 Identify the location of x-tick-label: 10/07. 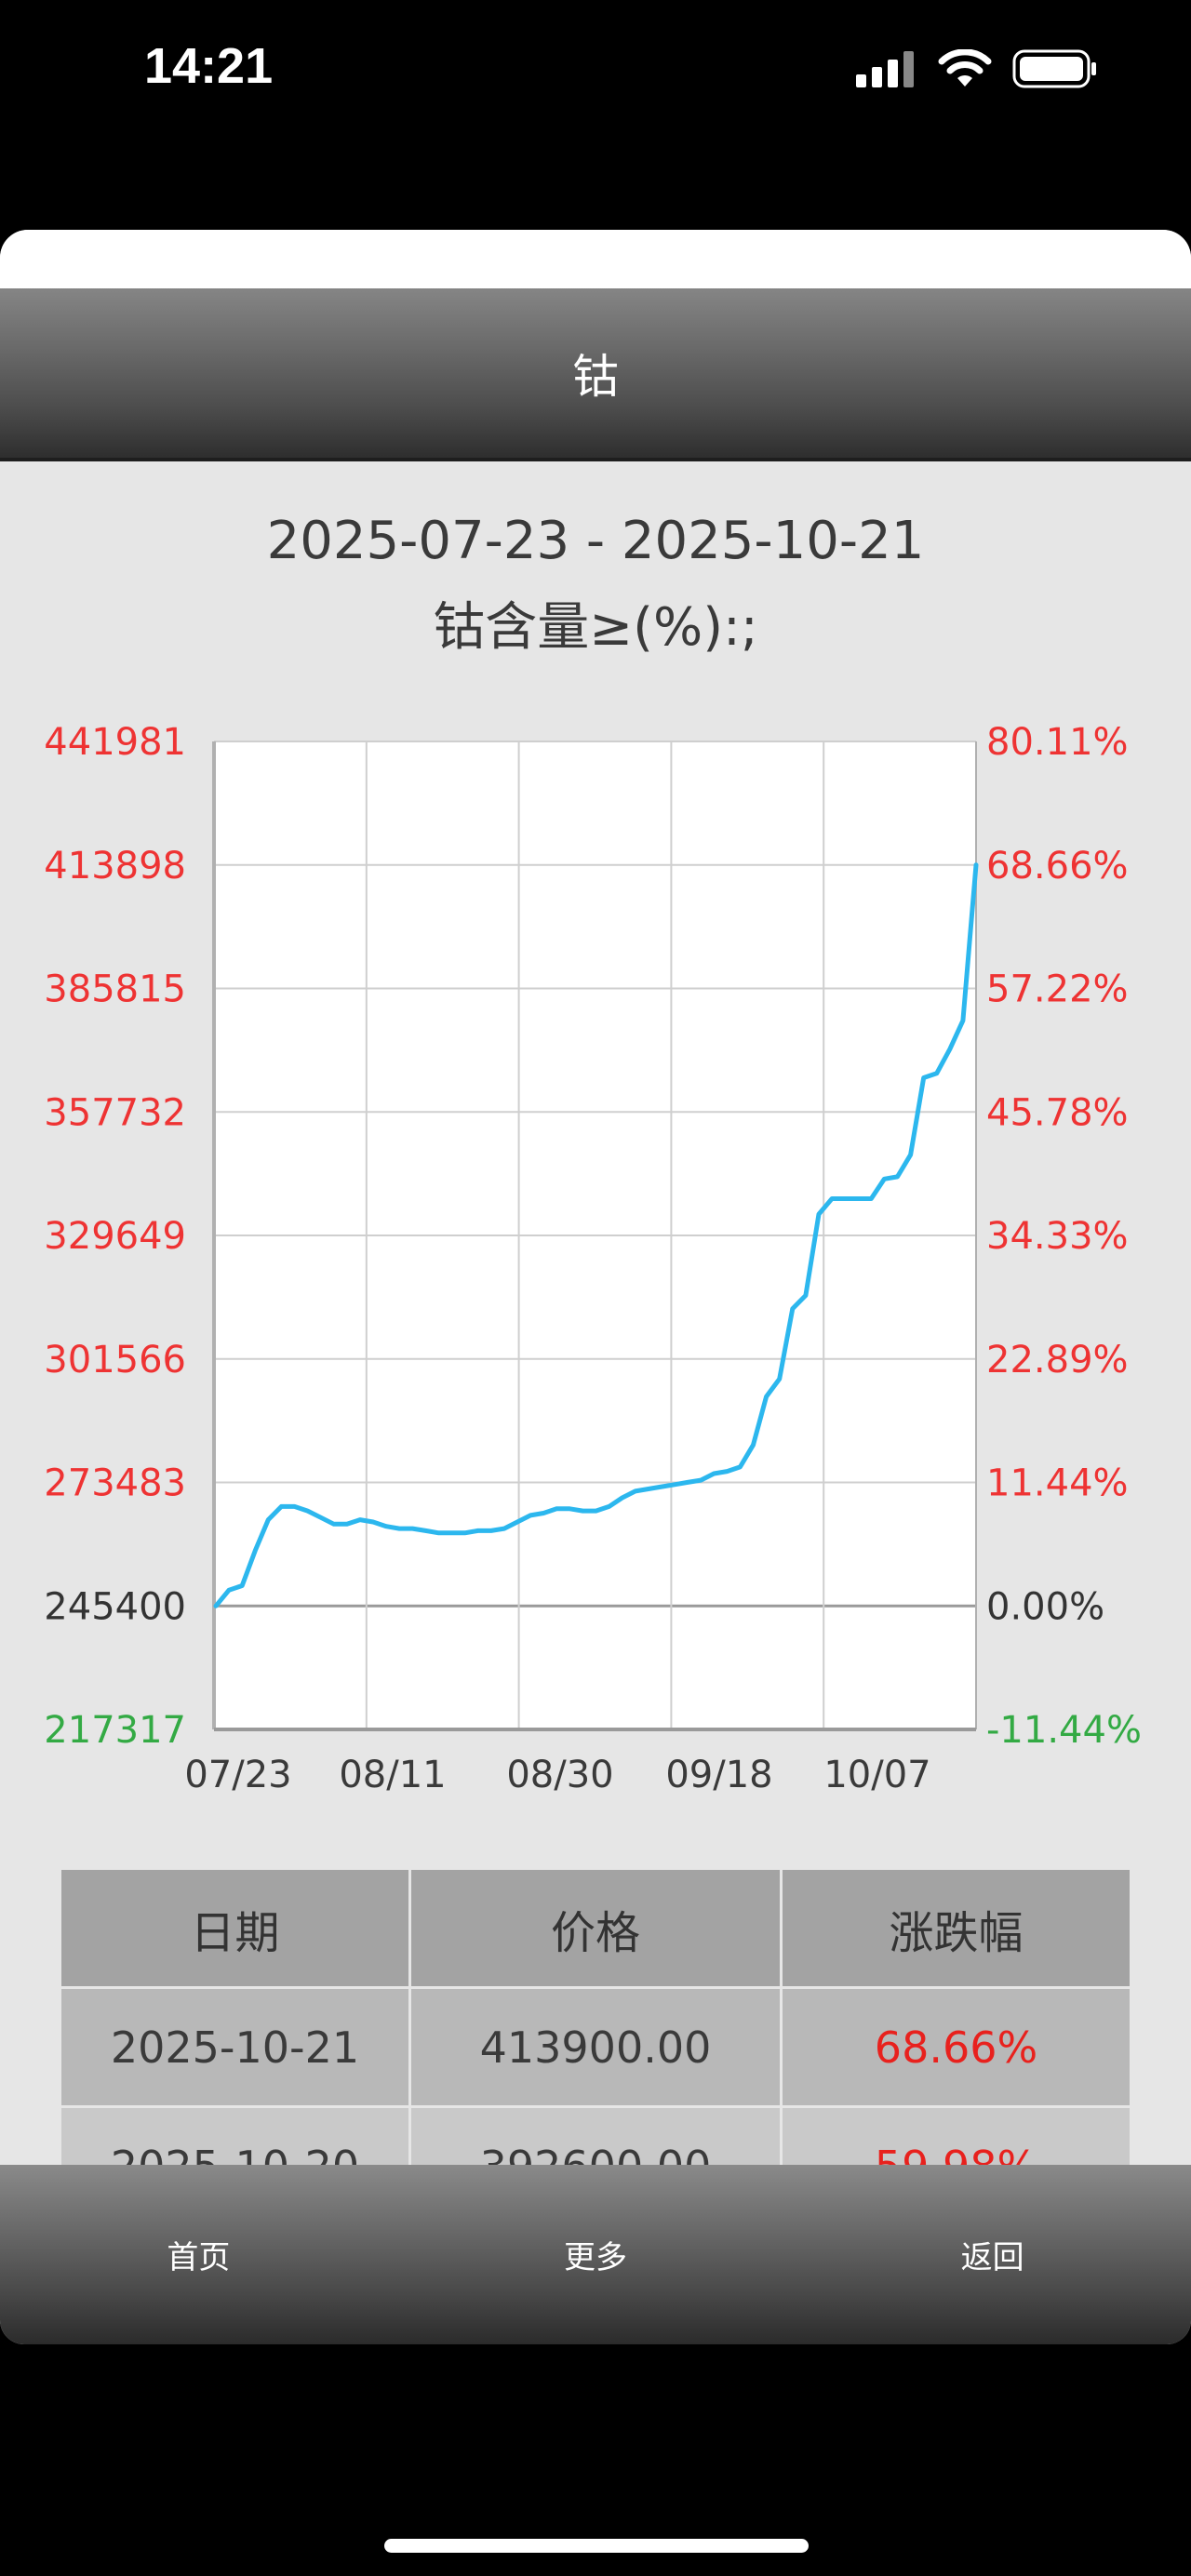
(876, 1775).